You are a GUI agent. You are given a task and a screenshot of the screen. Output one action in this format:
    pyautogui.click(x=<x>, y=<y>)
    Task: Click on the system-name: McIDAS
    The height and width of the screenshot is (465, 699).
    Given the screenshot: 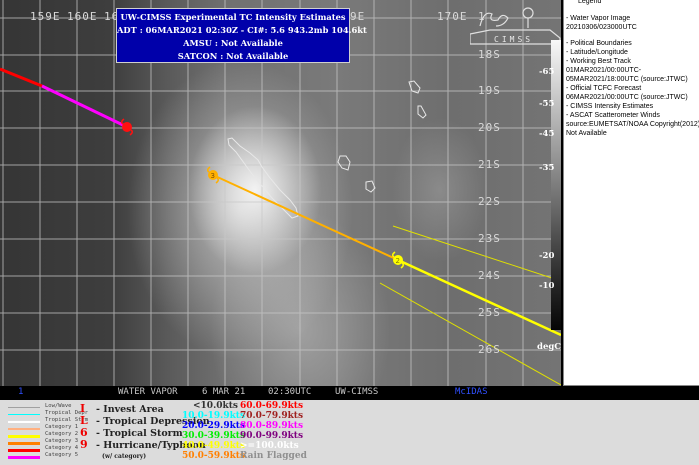 What is the action you would take?
    pyautogui.click(x=471, y=392)
    